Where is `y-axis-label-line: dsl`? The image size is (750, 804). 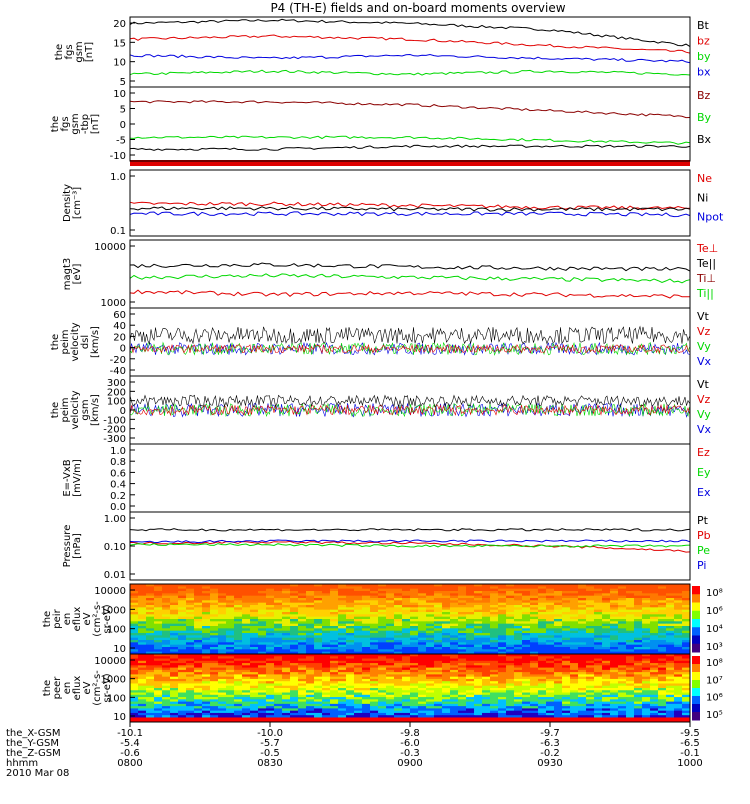 y-axis-label-line: dsl is located at coordinates (85, 342).